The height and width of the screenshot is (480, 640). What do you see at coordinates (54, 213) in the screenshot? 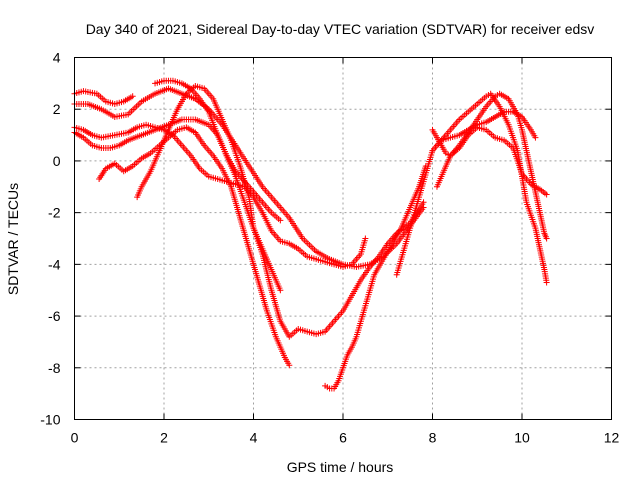
I see `y-tick-label: -2` at bounding box center [54, 213].